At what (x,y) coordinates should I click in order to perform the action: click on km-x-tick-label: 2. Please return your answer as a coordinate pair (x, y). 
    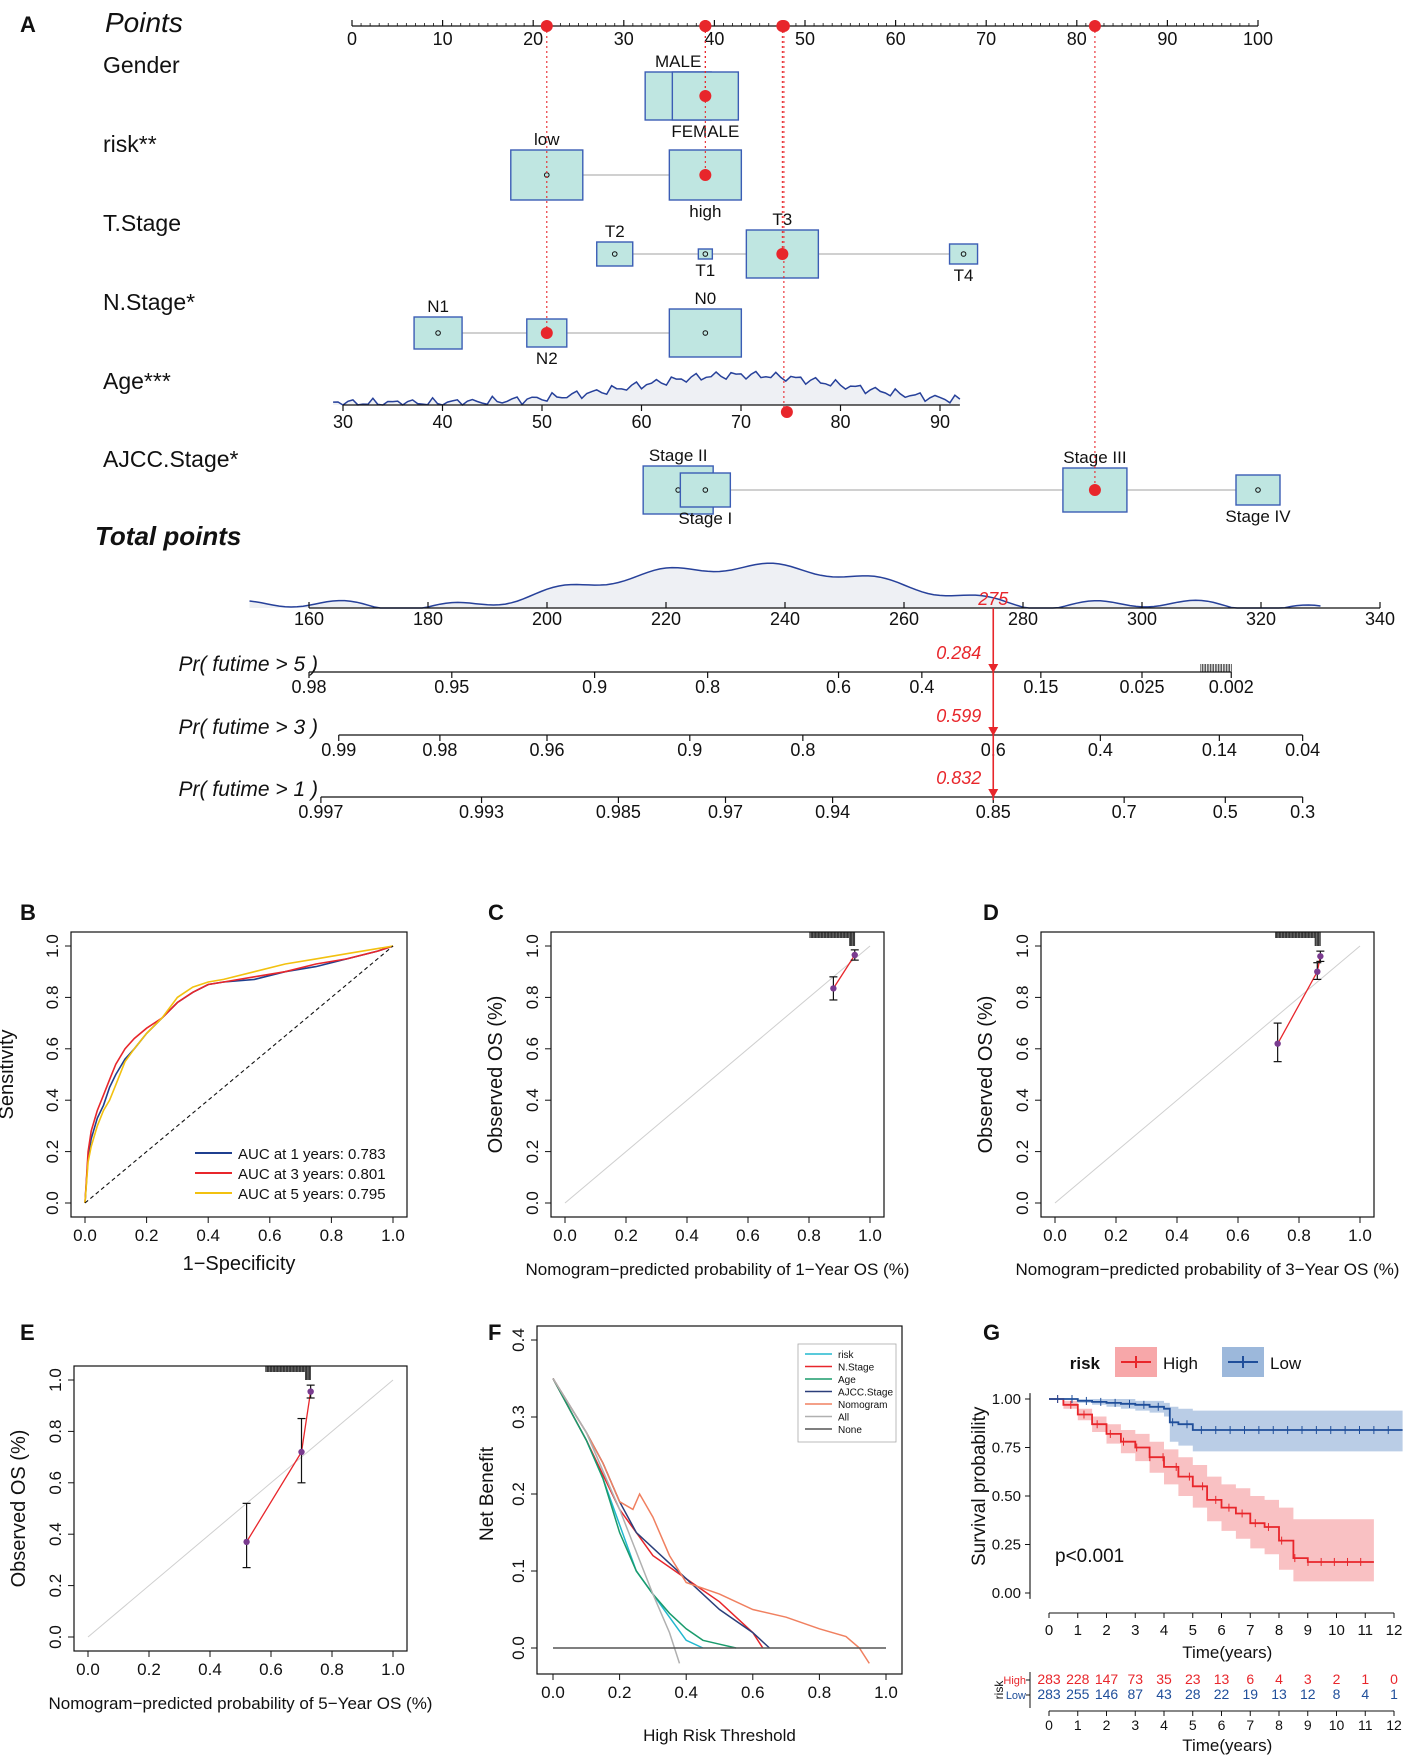
    Looking at the image, I should click on (1106, 1630).